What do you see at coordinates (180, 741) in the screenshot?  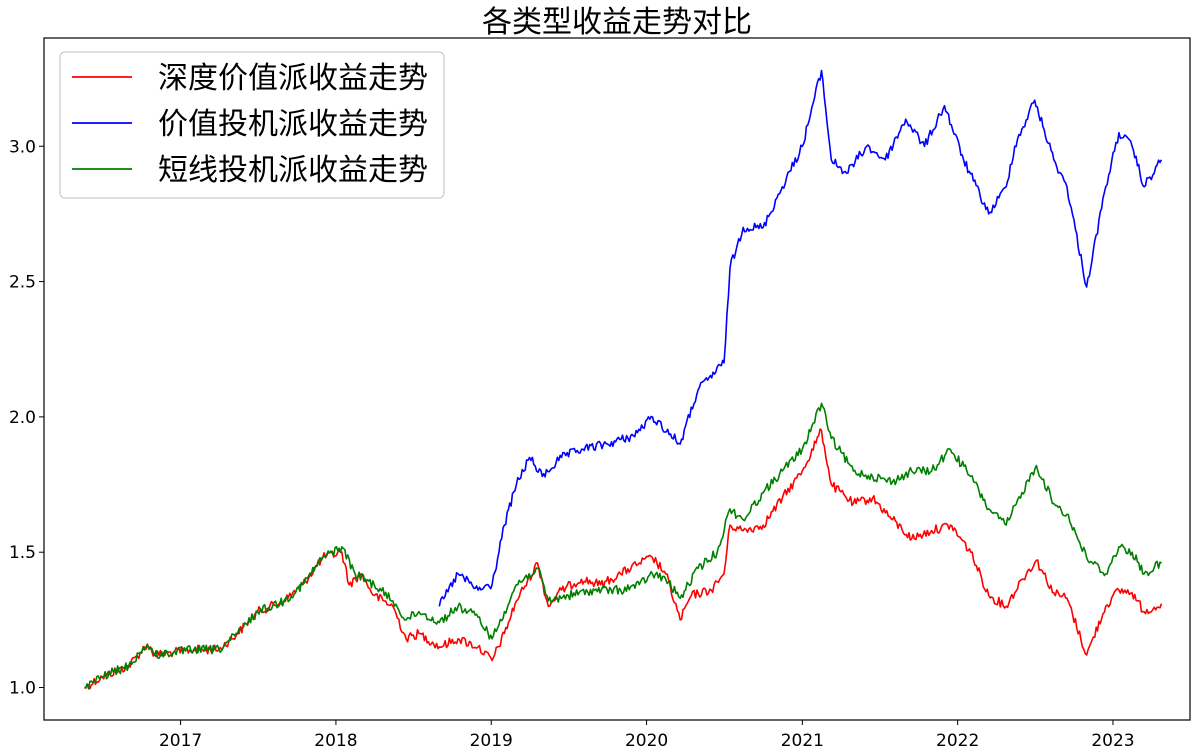 I see `x-tick-label: 2017` at bounding box center [180, 741].